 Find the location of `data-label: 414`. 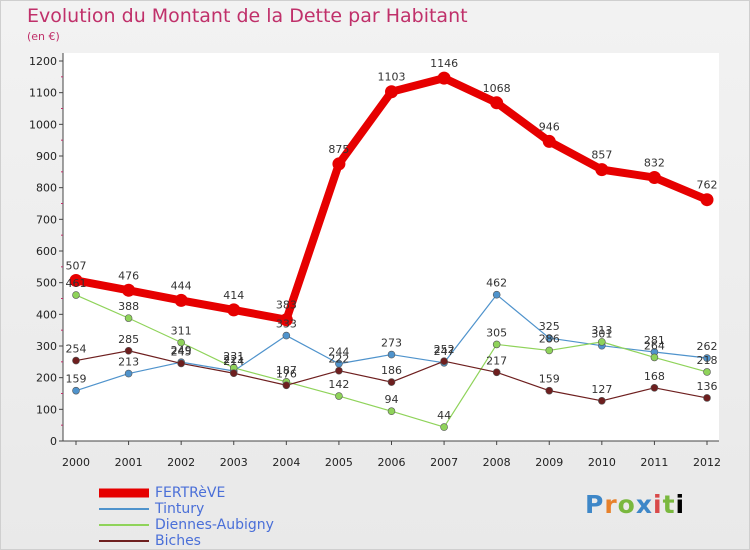

data-label: 414 is located at coordinates (233, 295).